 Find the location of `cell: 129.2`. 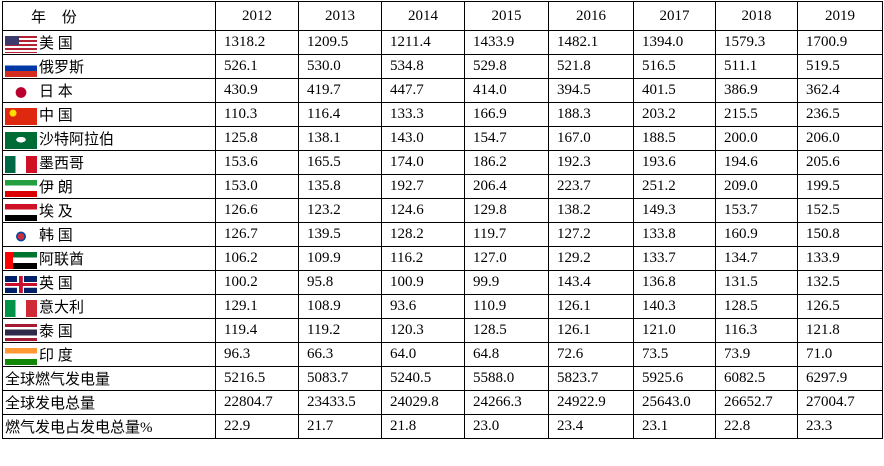

cell: 129.2 is located at coordinates (591, 258).